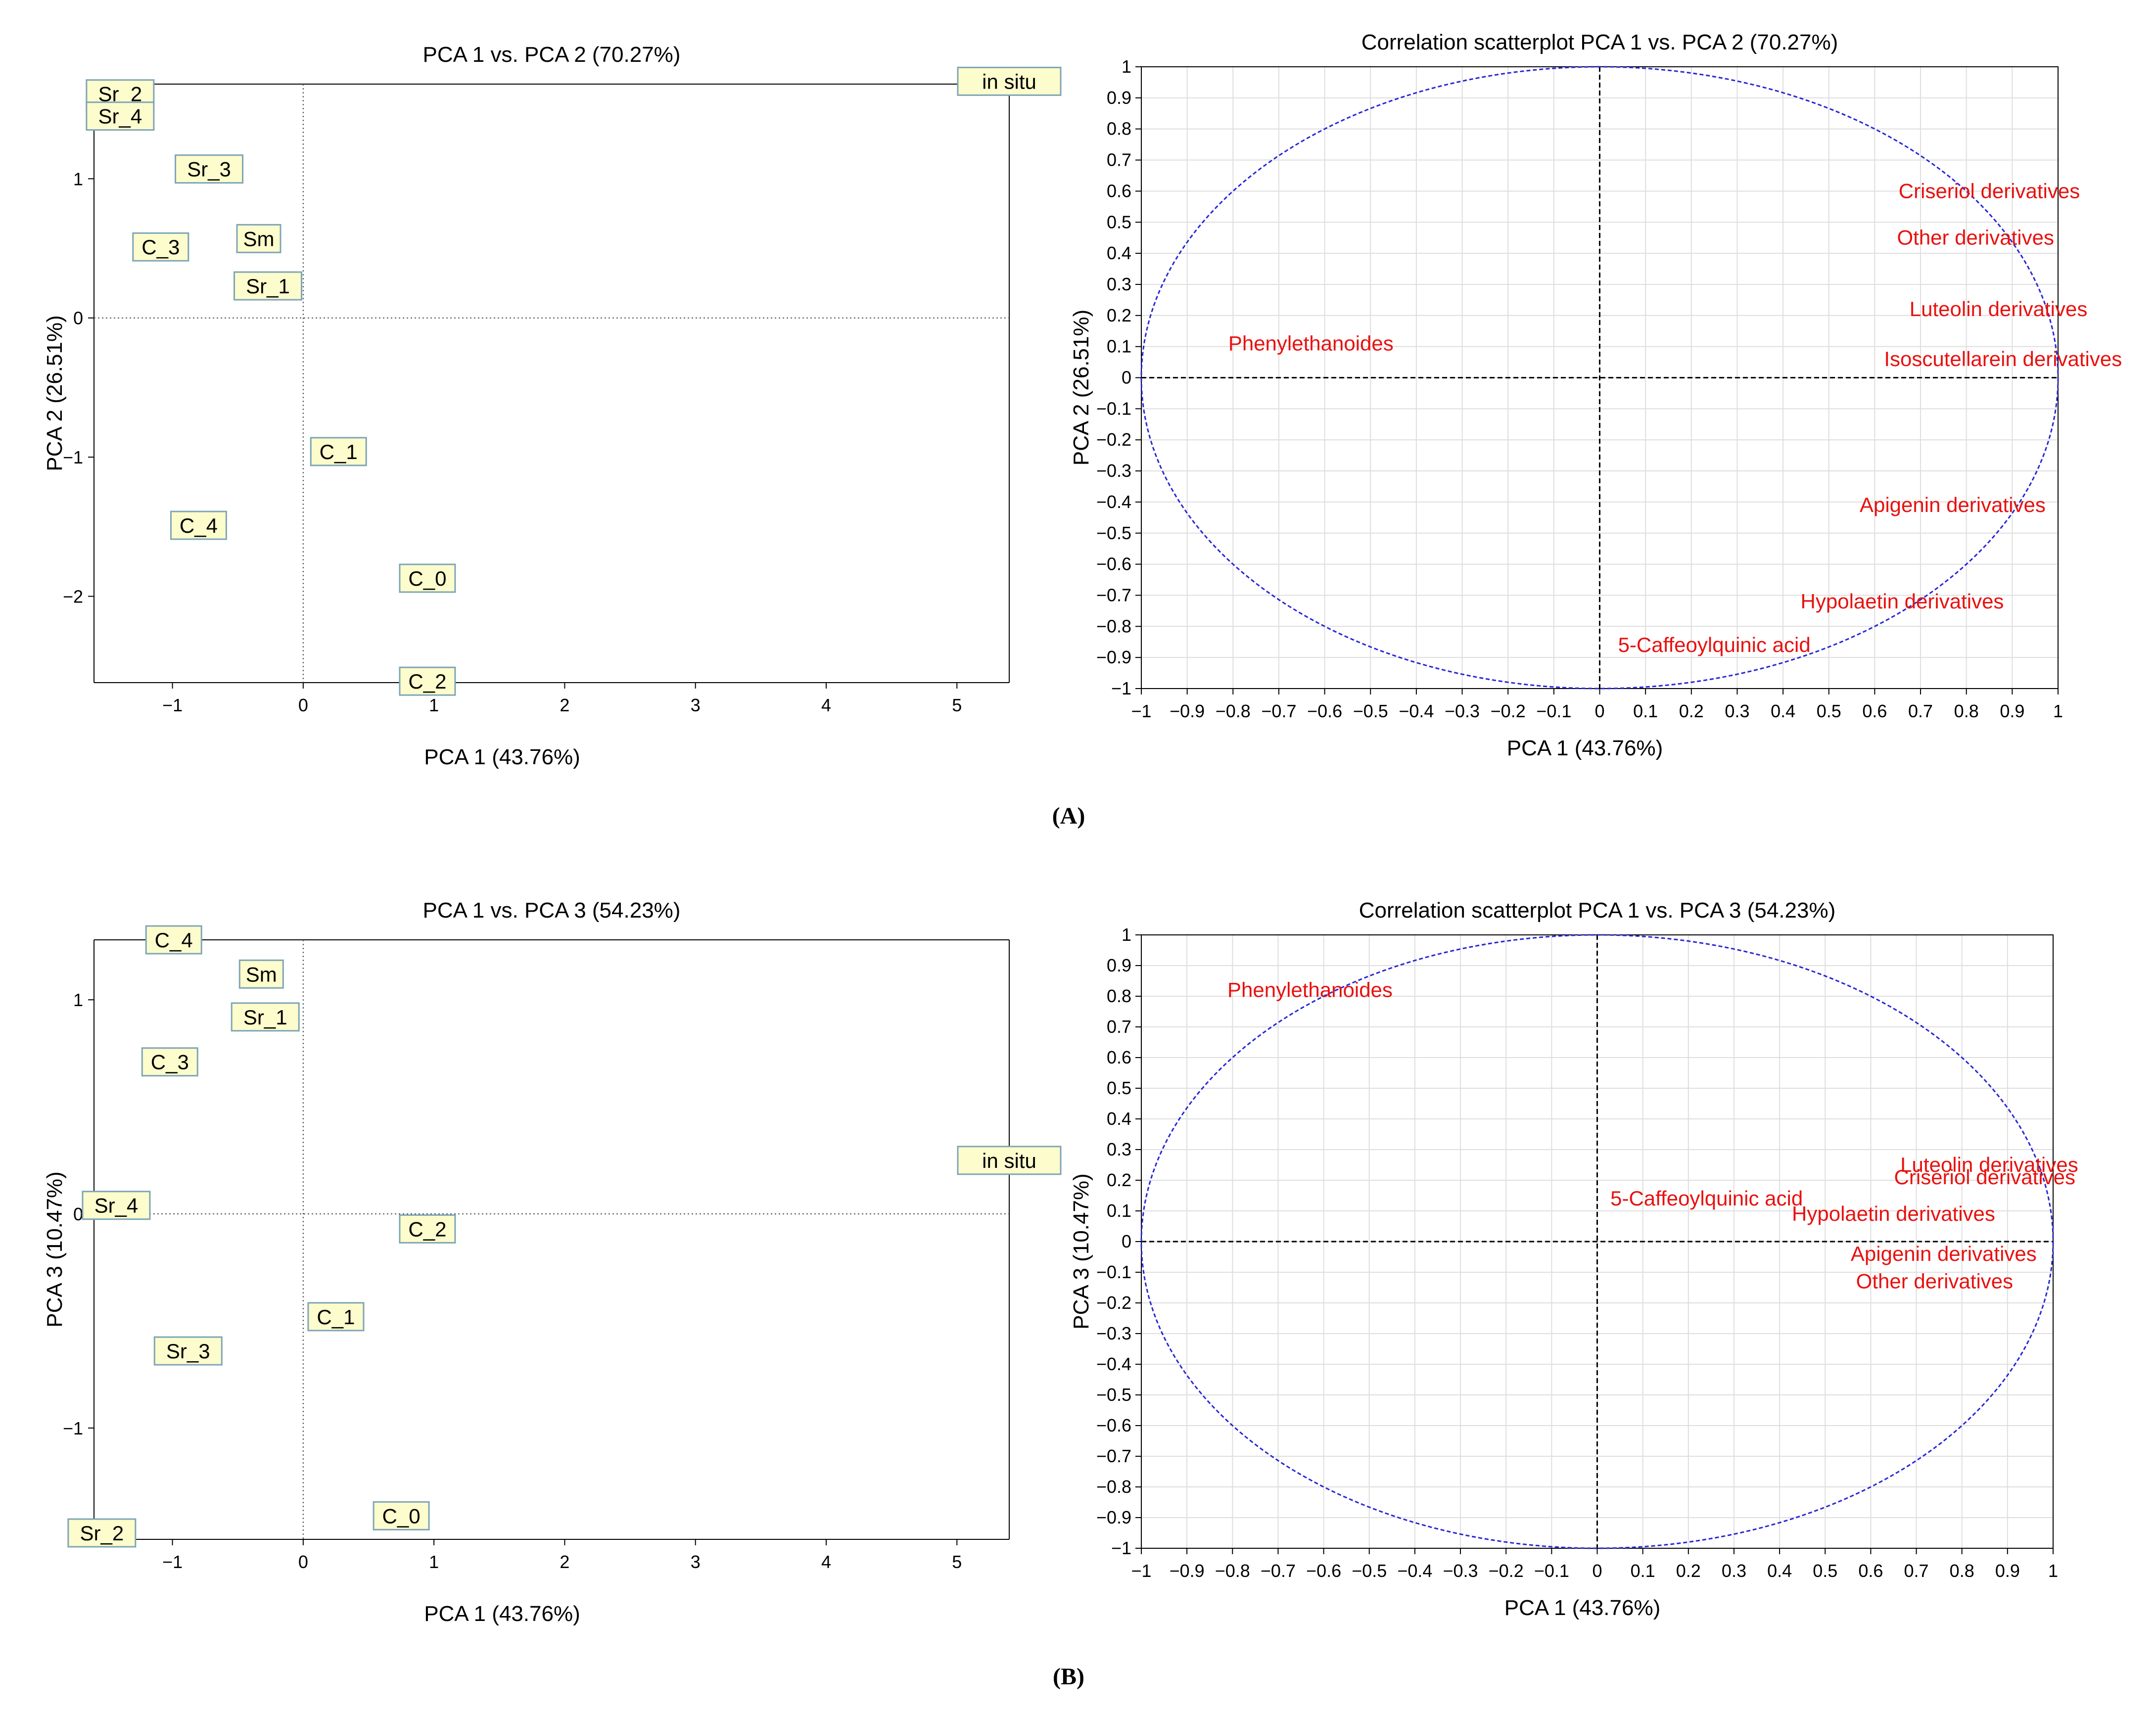 The image size is (2156, 1711). Describe the element at coordinates (1119, 253) in the screenshot. I see `y-tick-label: 0.4` at that location.